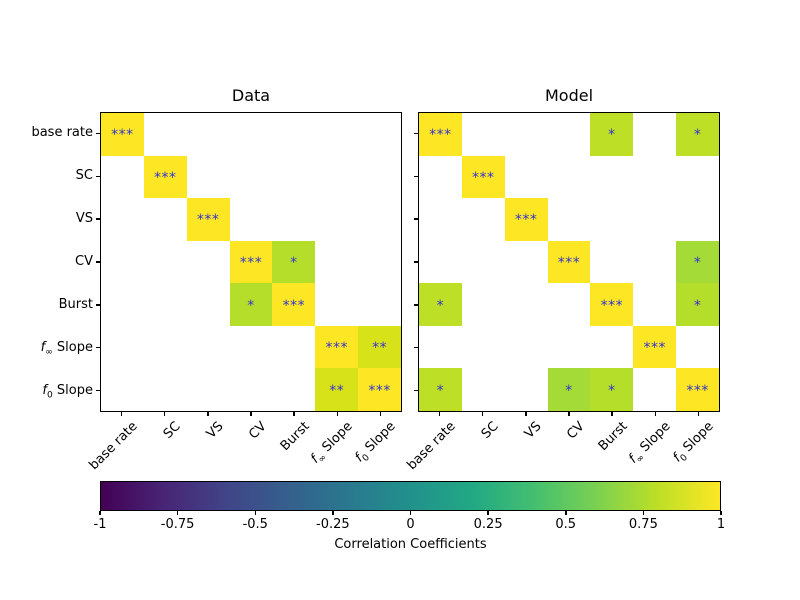  Describe the element at coordinates (333, 524) in the screenshot. I see `colorbar-tick-label: -0.25` at that location.